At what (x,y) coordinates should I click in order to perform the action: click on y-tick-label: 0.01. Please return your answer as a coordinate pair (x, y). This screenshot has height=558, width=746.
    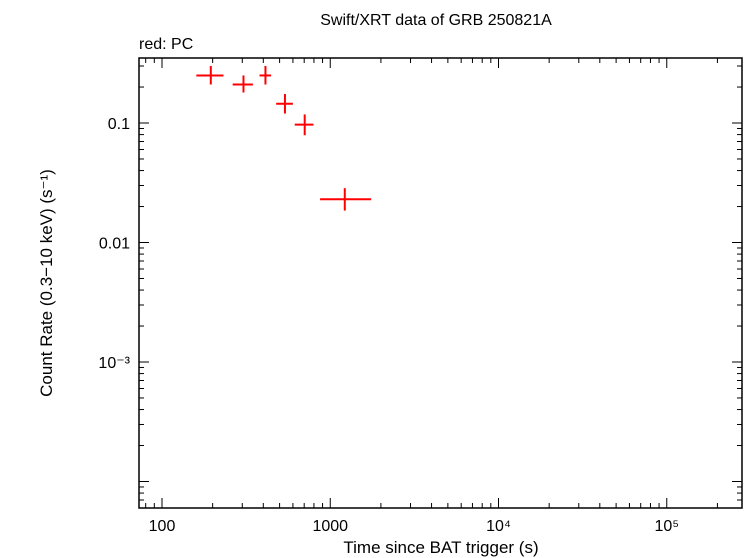
    Looking at the image, I should click on (114, 244).